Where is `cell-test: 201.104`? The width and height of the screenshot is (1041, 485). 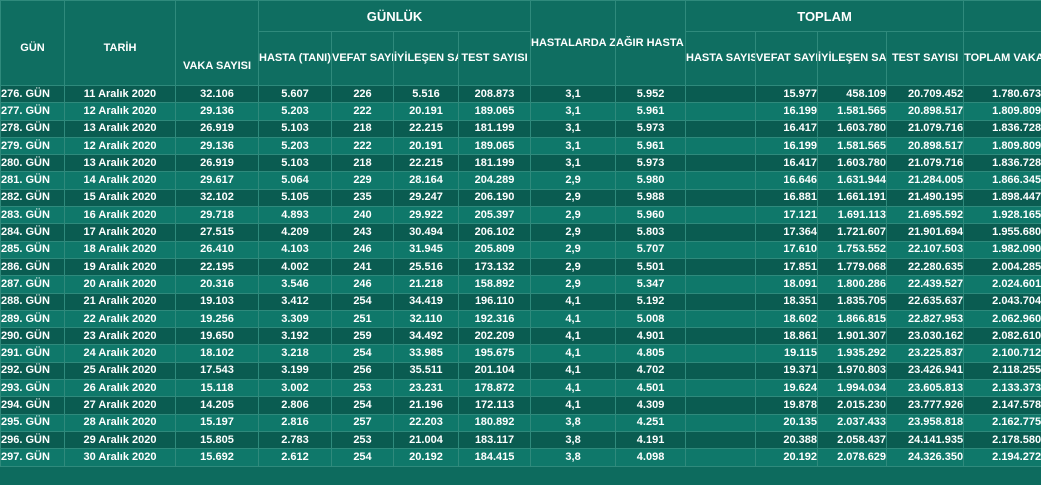
cell-test: 201.104 is located at coordinates (494, 371).